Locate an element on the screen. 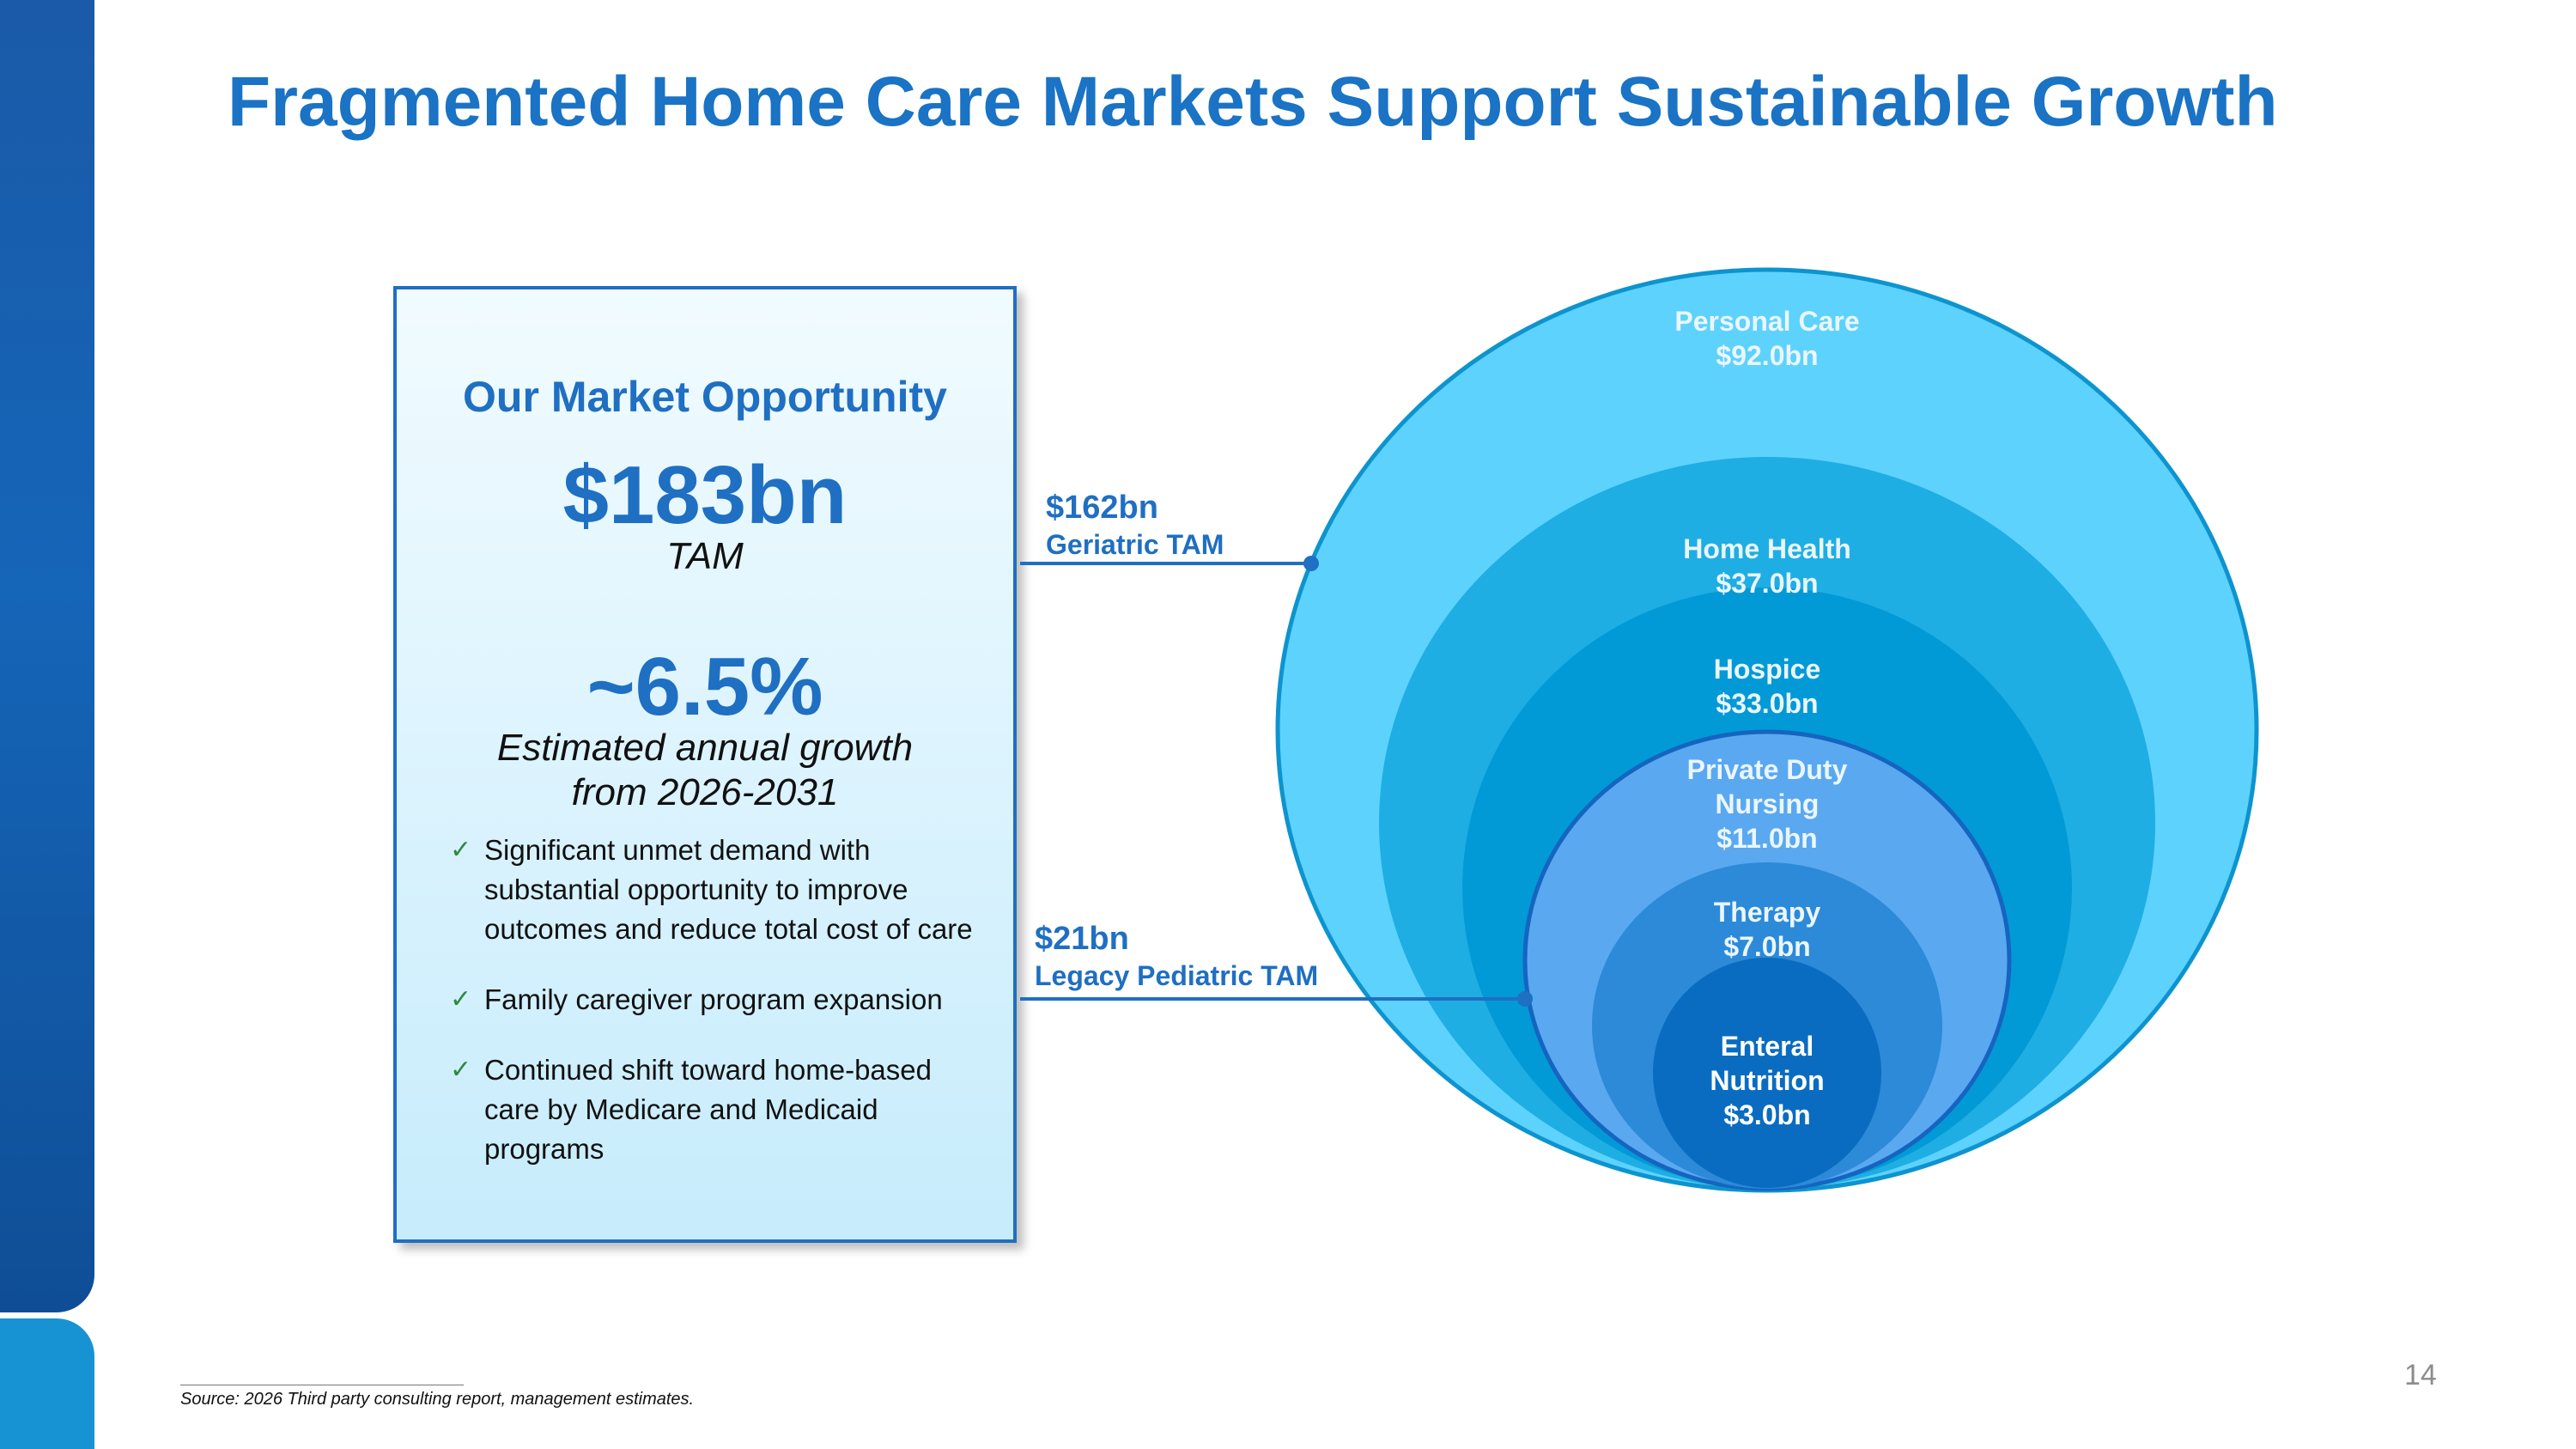 This screenshot has width=2576, height=1449. geriatric-tam-label: Geriatric TAM is located at coordinates (1135, 544).